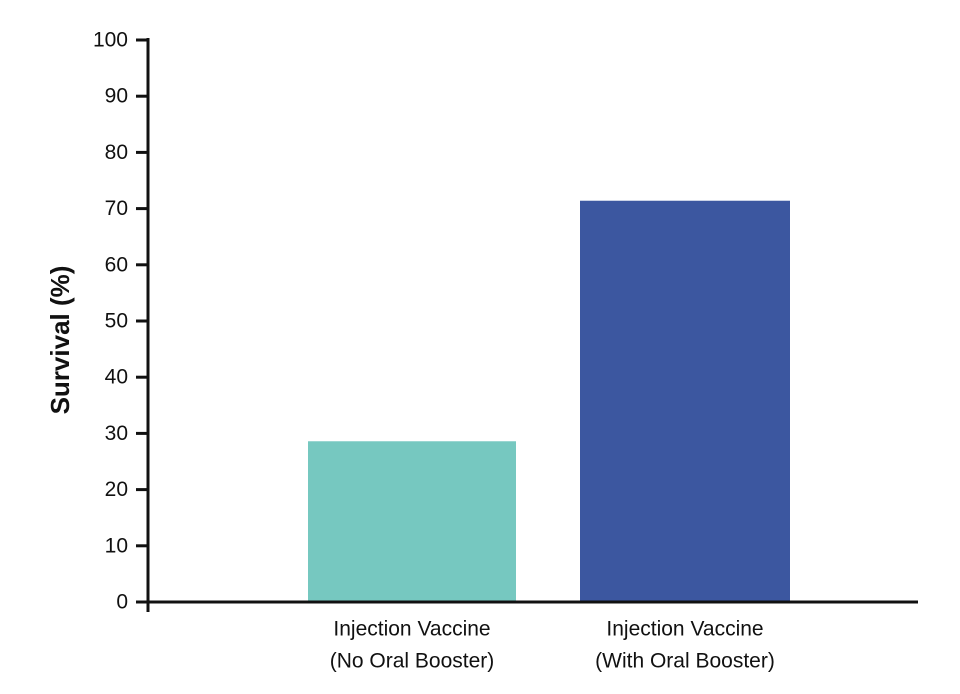  I want to click on y-tick-label: 0, so click(122, 602).